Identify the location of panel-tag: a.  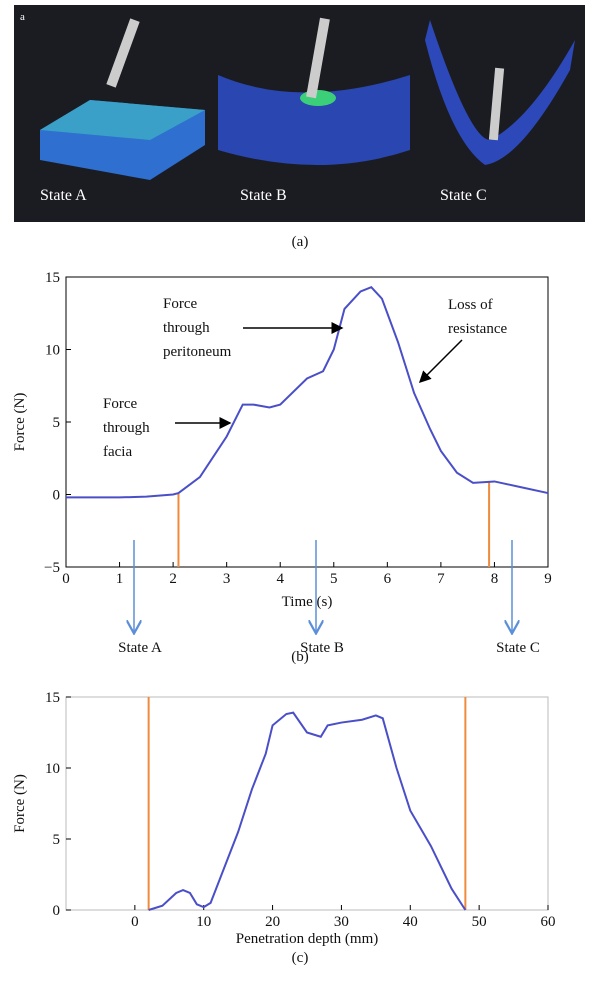
(22, 17).